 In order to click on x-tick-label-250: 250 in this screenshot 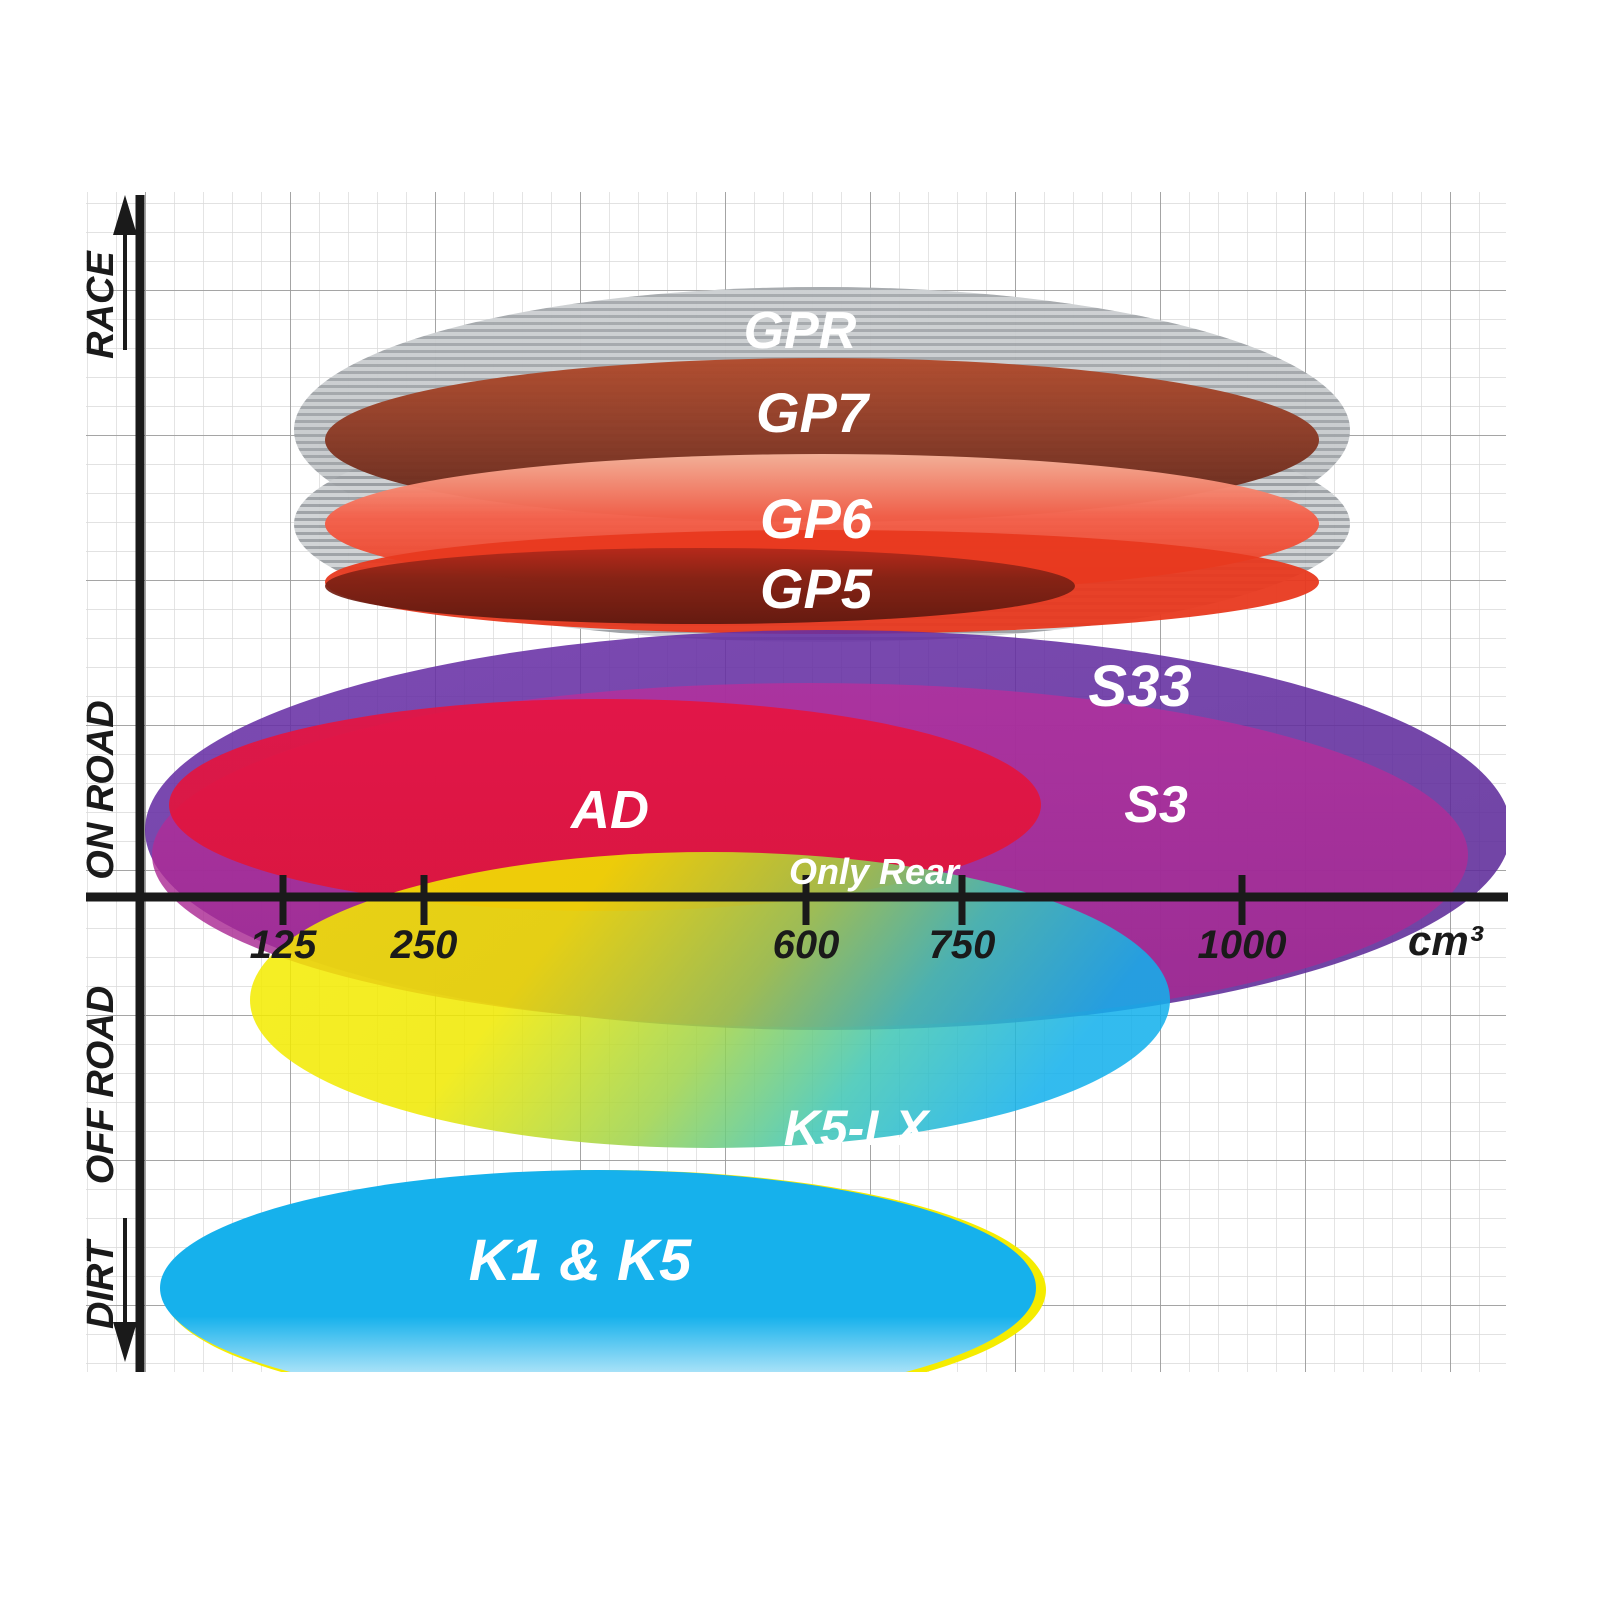, I will do `click(424, 945)`.